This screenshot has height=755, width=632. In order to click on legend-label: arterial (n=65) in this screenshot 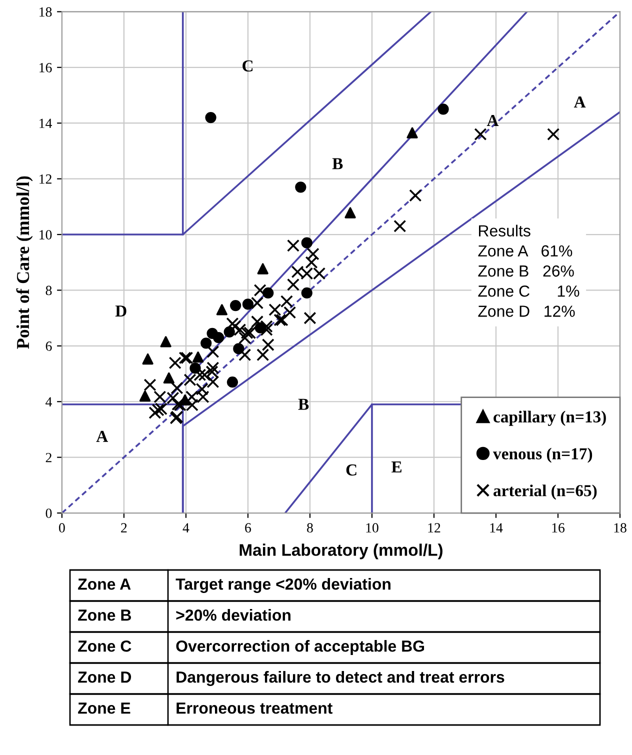, I will do `click(545, 492)`.